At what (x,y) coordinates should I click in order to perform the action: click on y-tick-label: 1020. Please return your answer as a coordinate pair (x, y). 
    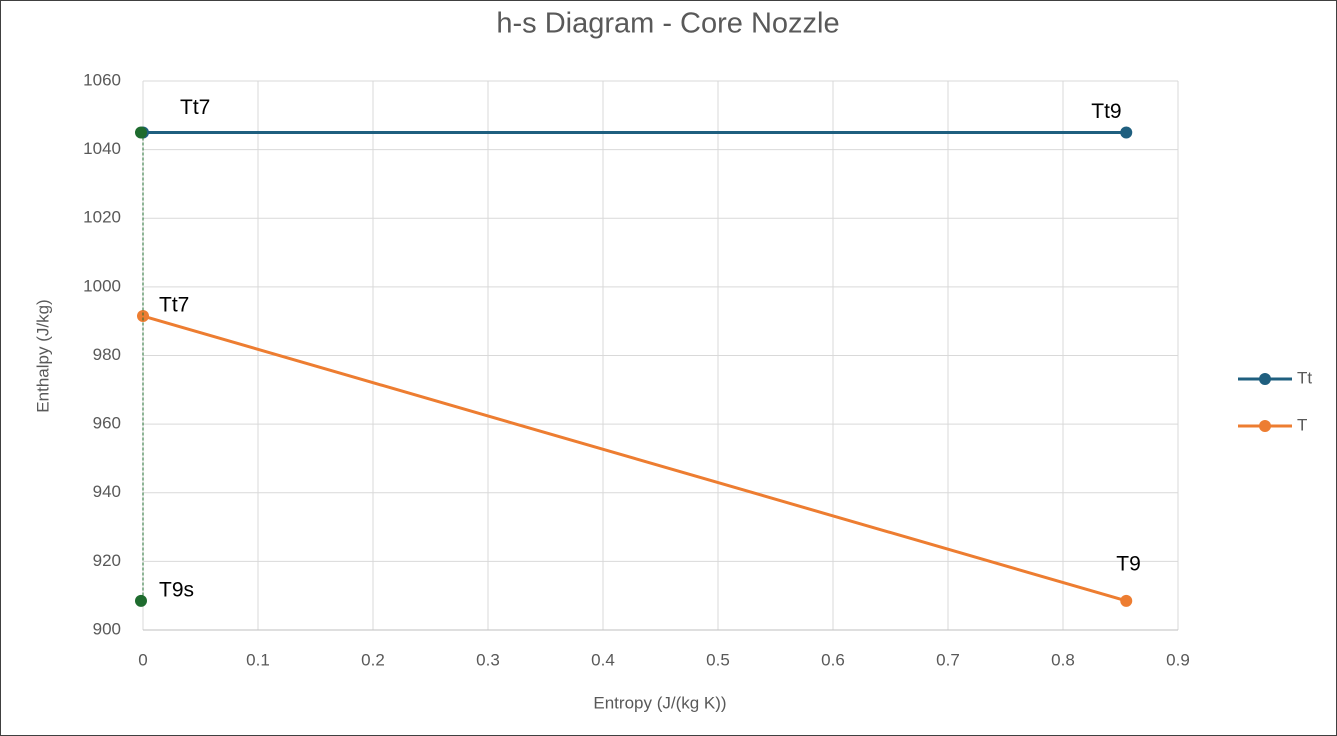
    Looking at the image, I should click on (102, 217).